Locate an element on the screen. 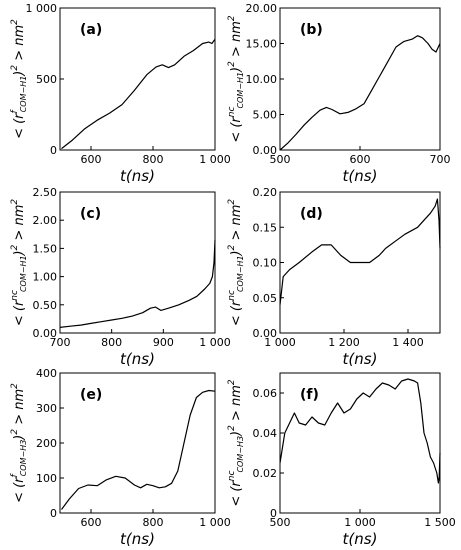 The image size is (461, 550). y-tick-label: 2.00 is located at coordinates (45, 220).